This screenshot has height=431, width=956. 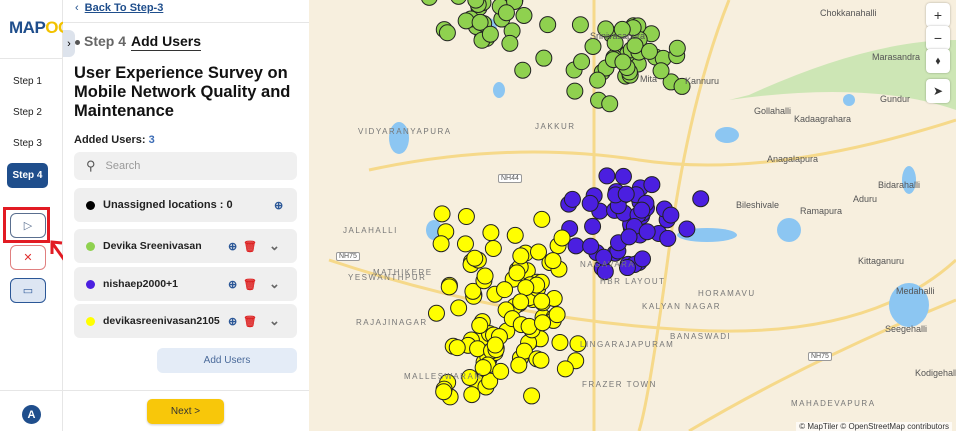 I want to click on map-place-label: Srinivasapura, so click(x=618, y=36).